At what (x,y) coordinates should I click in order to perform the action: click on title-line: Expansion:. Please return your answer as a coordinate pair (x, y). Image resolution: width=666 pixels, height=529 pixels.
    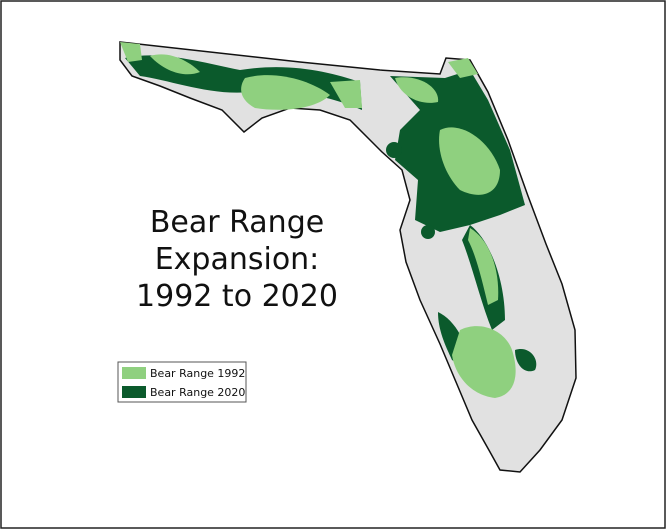
    Looking at the image, I should click on (237, 259).